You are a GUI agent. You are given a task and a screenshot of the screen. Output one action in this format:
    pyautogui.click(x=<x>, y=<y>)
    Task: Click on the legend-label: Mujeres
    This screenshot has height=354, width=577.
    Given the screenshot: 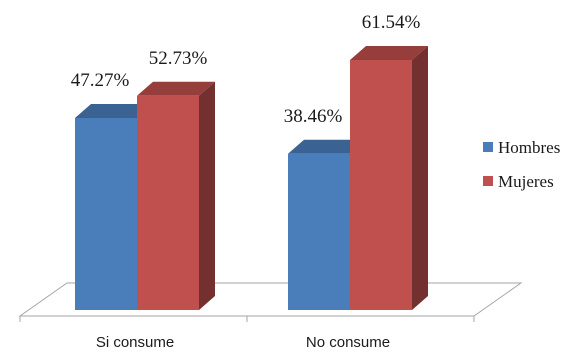 What is the action you would take?
    pyautogui.click(x=526, y=181)
    